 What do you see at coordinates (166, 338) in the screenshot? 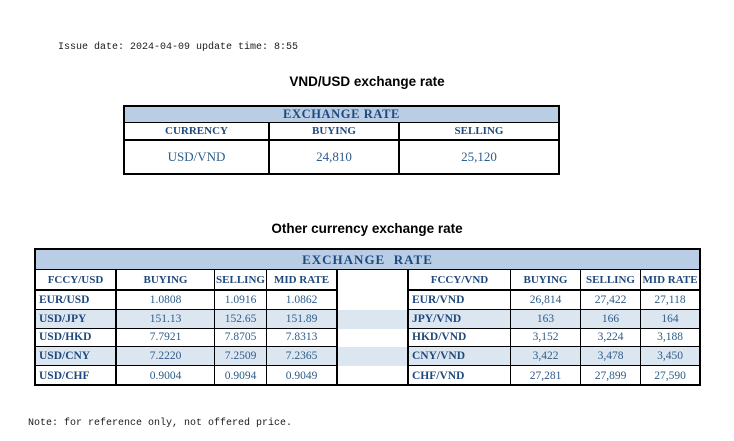
I see `buying-rate: 7.7921` at bounding box center [166, 338].